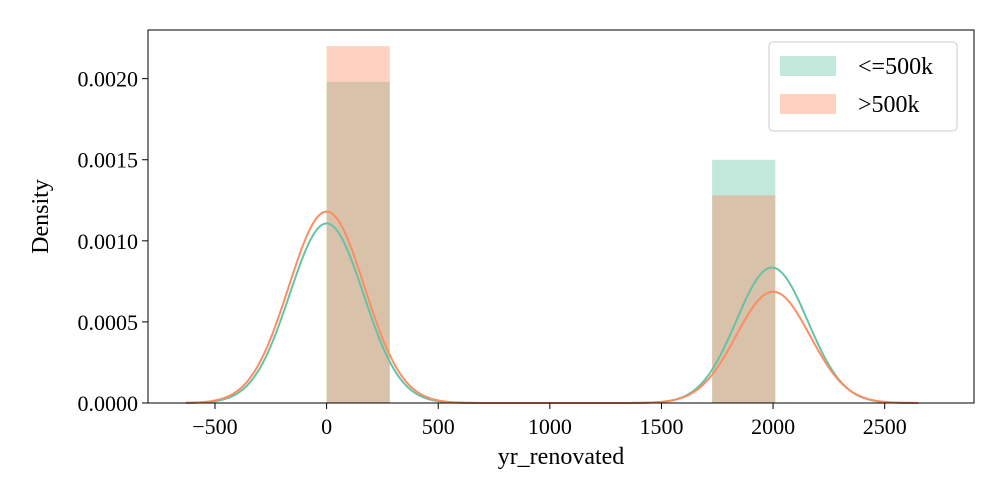 The height and width of the screenshot is (500, 1000). Describe the element at coordinates (108, 160) in the screenshot. I see `y-tick-label: 0.0015` at that location.